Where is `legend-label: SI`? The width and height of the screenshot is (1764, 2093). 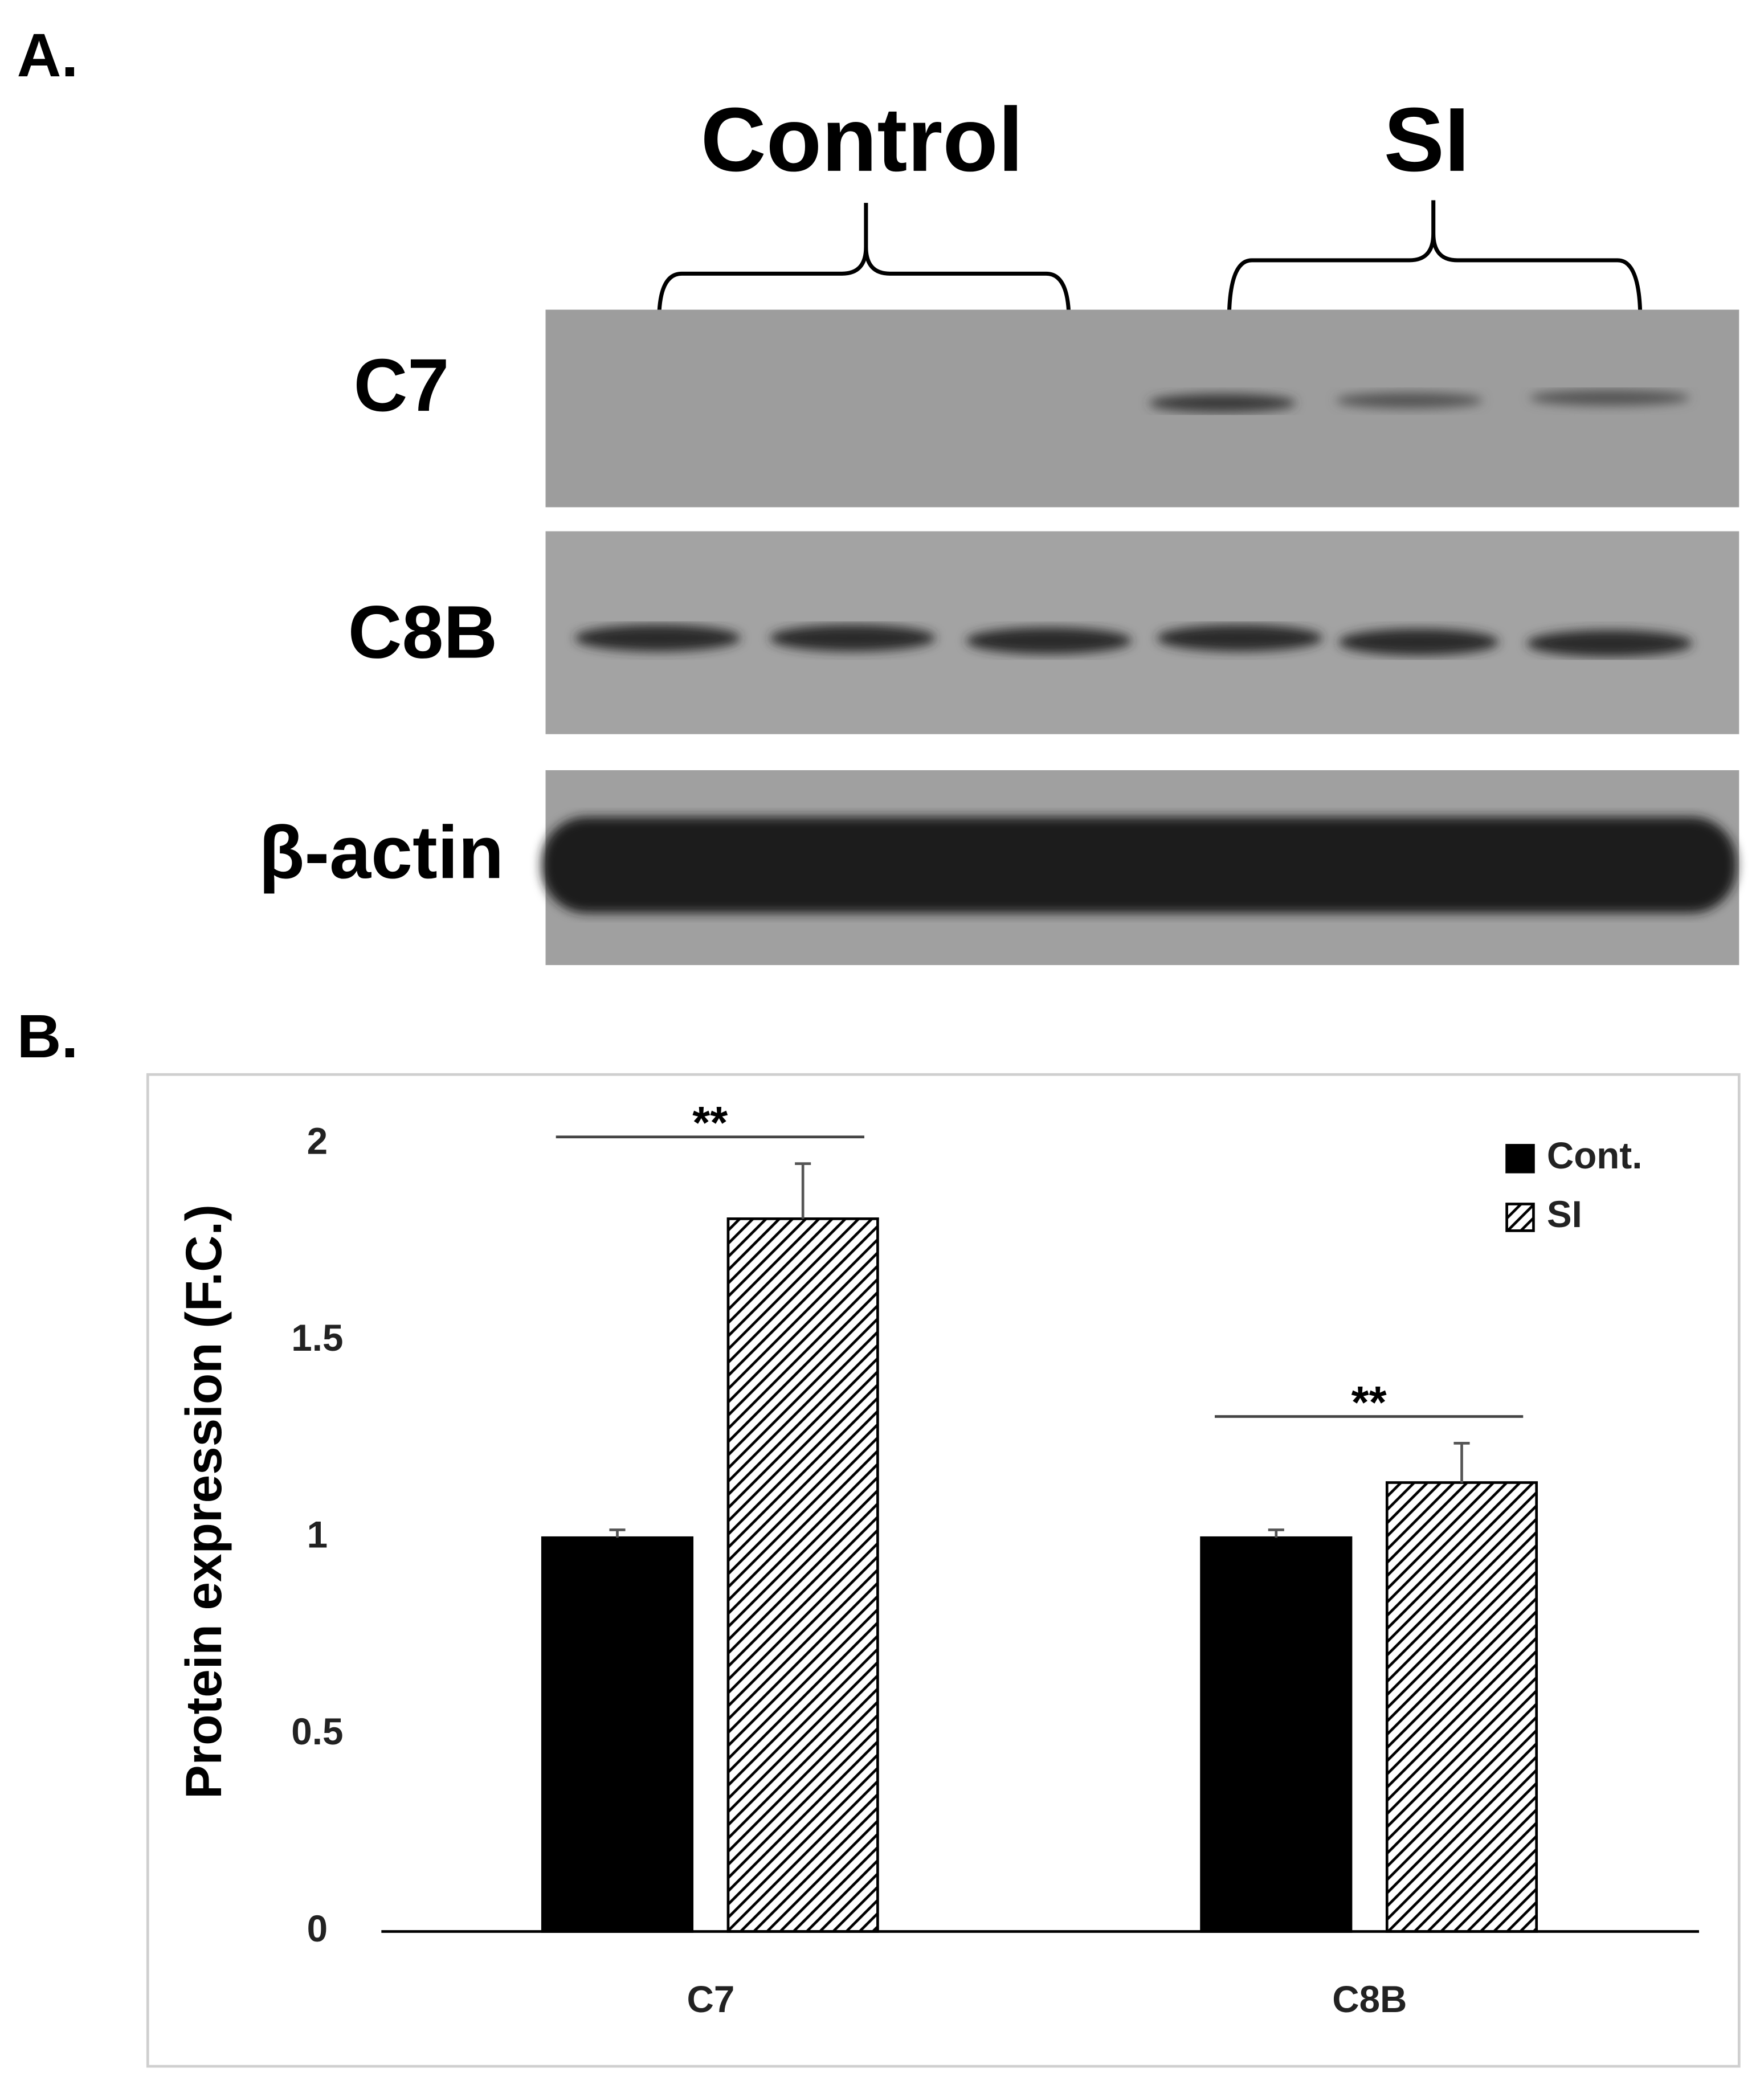
legend-label: SI is located at coordinates (1564, 1214).